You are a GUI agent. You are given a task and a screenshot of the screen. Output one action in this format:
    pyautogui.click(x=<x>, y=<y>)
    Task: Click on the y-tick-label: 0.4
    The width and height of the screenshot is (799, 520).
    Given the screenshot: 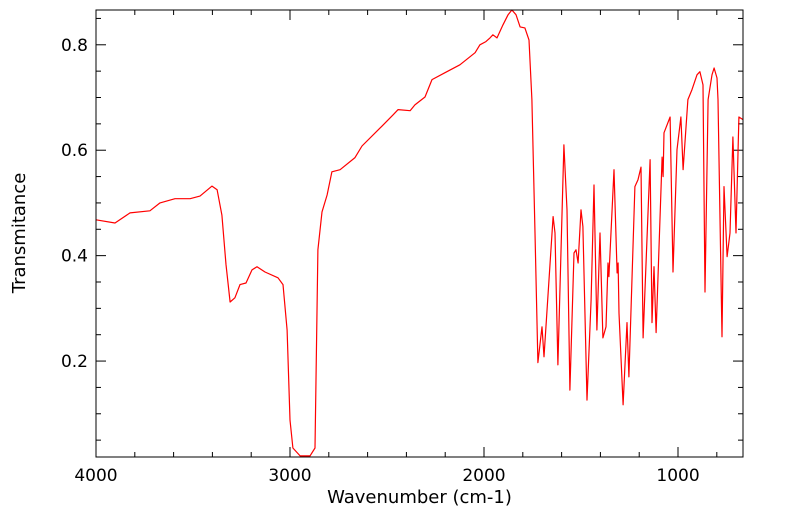 What is the action you would take?
    pyautogui.click(x=74, y=257)
    